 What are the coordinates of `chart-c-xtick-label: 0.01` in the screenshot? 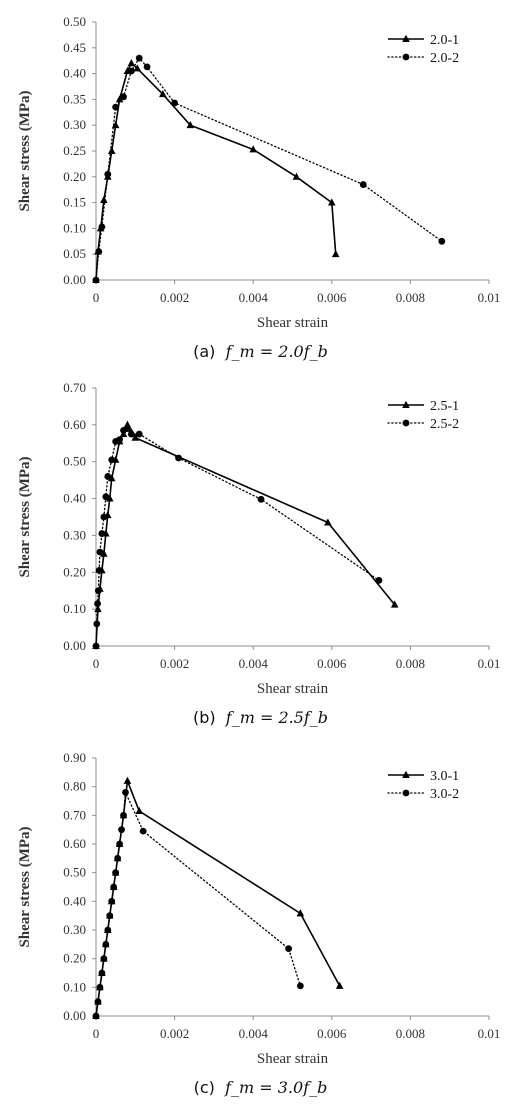 It's located at (489, 1033).